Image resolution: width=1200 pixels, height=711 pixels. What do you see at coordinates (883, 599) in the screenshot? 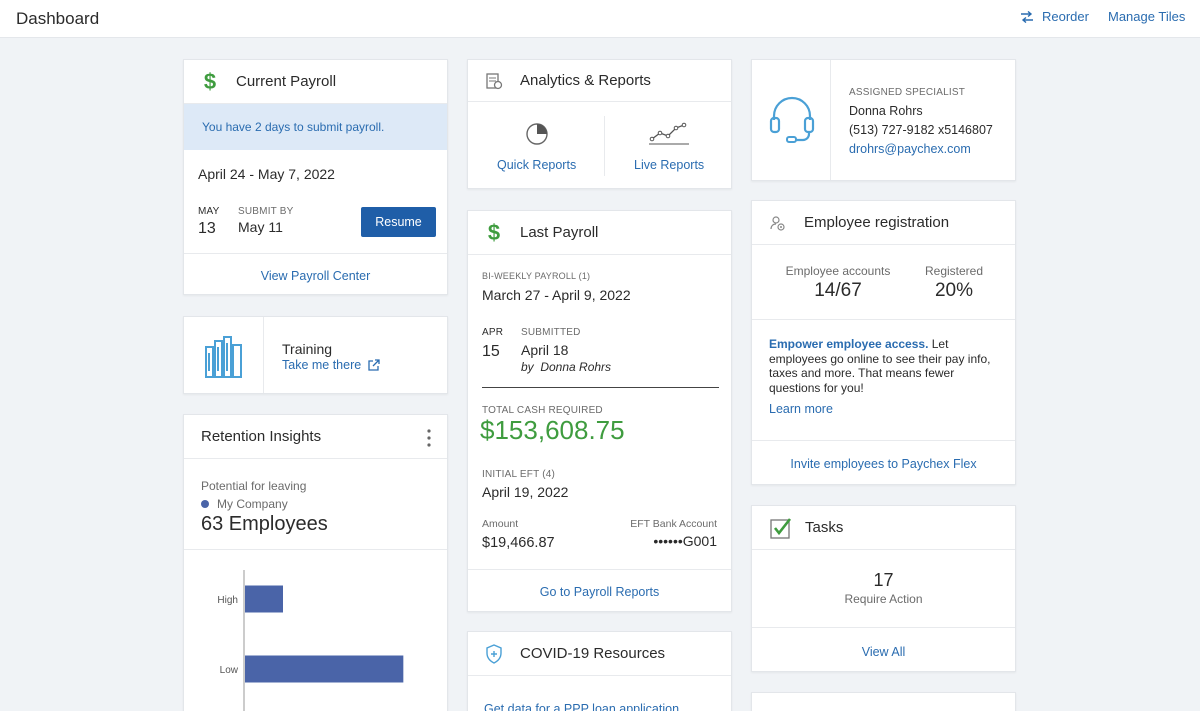
I see `tasks-count-label: Require Action` at bounding box center [883, 599].